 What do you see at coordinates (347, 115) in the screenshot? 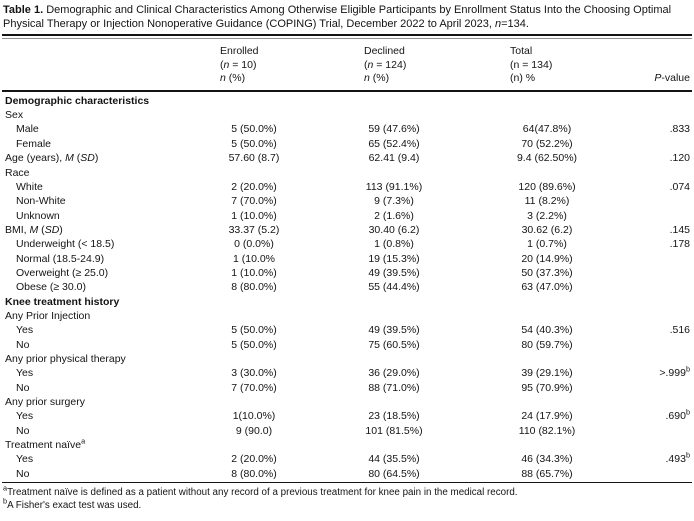
I see `table-row: Sex` at bounding box center [347, 115].